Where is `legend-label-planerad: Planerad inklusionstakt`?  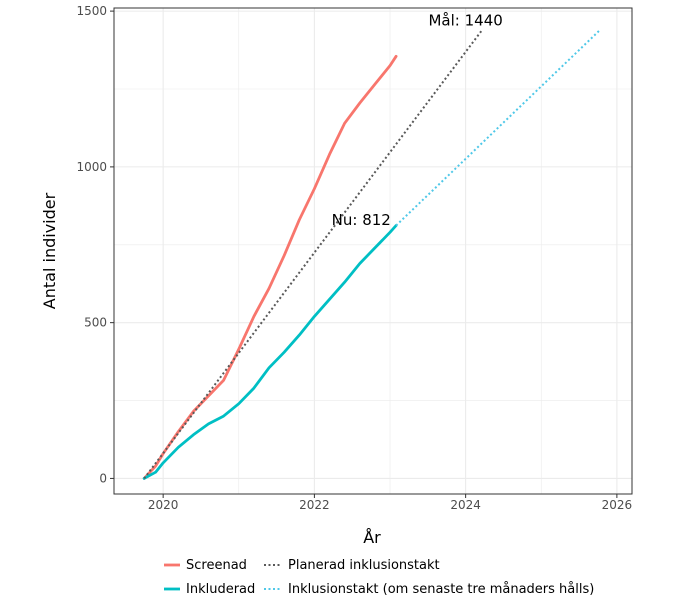 legend-label-planerad: Planerad inklusionstakt is located at coordinates (364, 565).